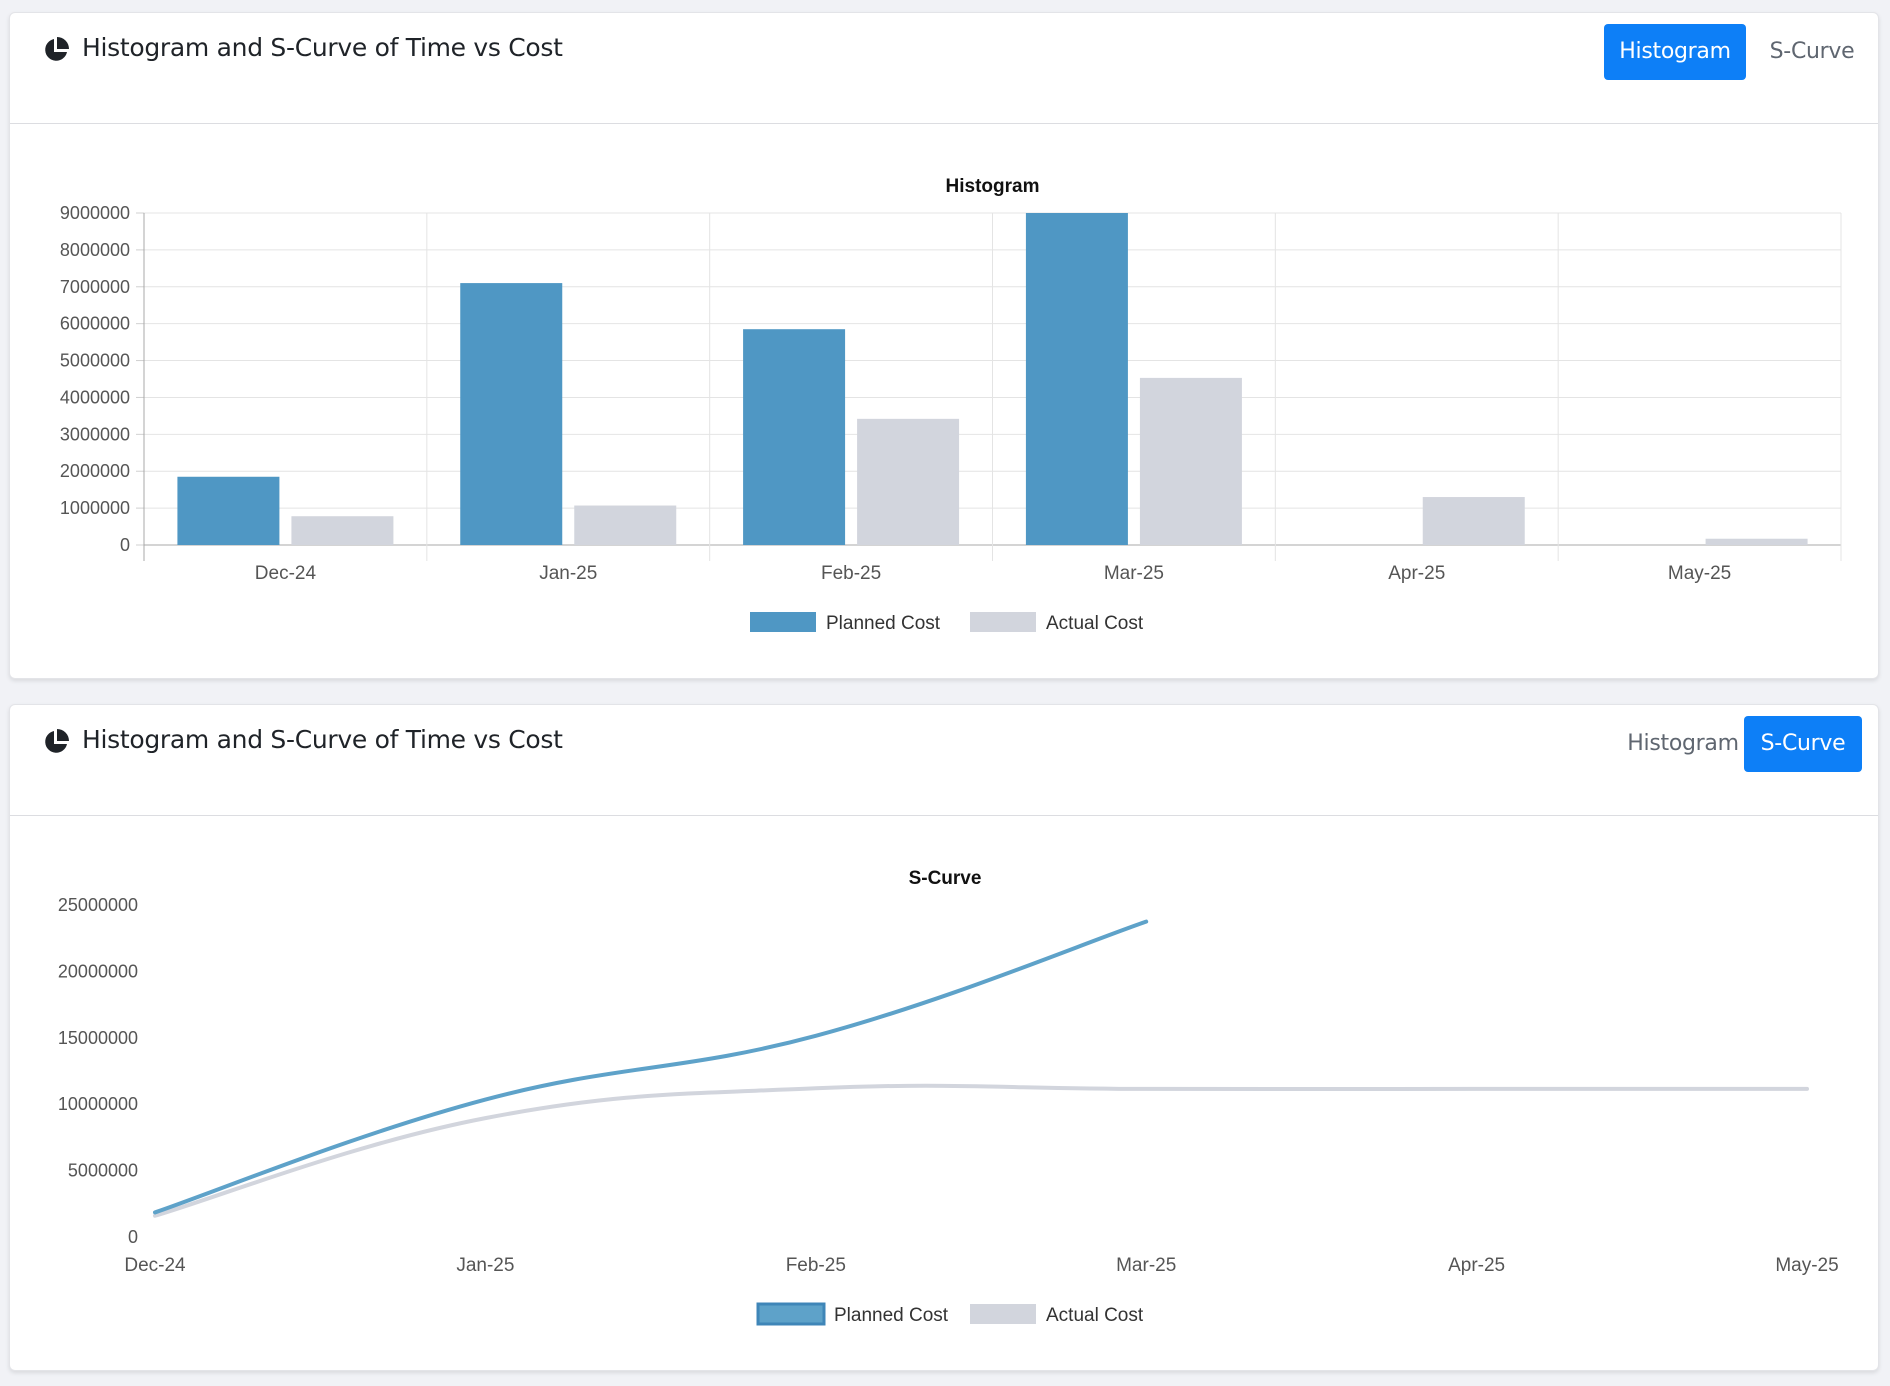 The width and height of the screenshot is (1890, 1386). Describe the element at coordinates (945, 878) in the screenshot. I see `chart-title: S-Curve` at that location.